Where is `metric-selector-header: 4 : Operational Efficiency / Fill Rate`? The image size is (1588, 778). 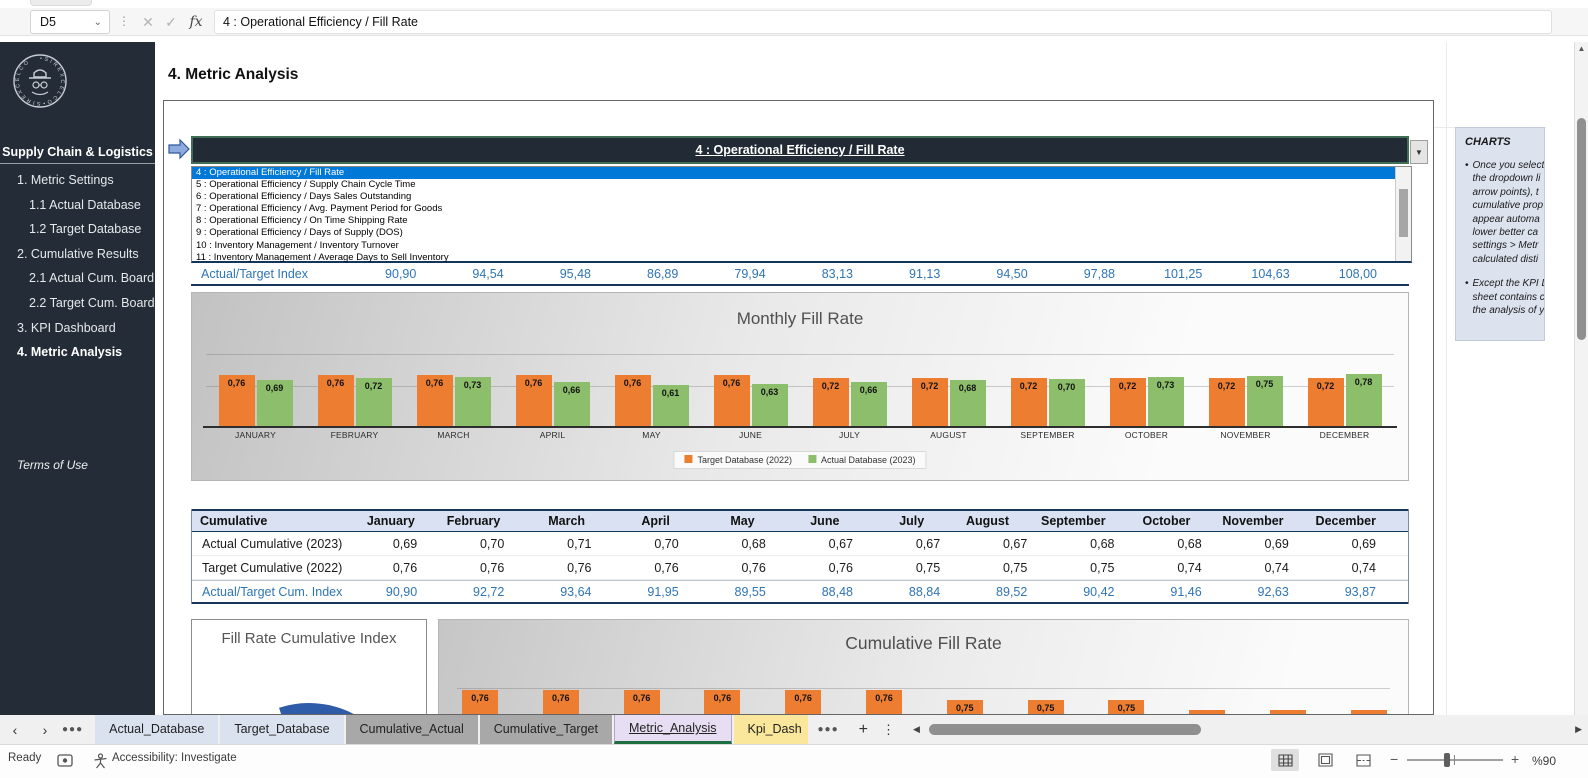
metric-selector-header: 4 : Operational Efficiency / Fill Rate is located at coordinates (800, 150).